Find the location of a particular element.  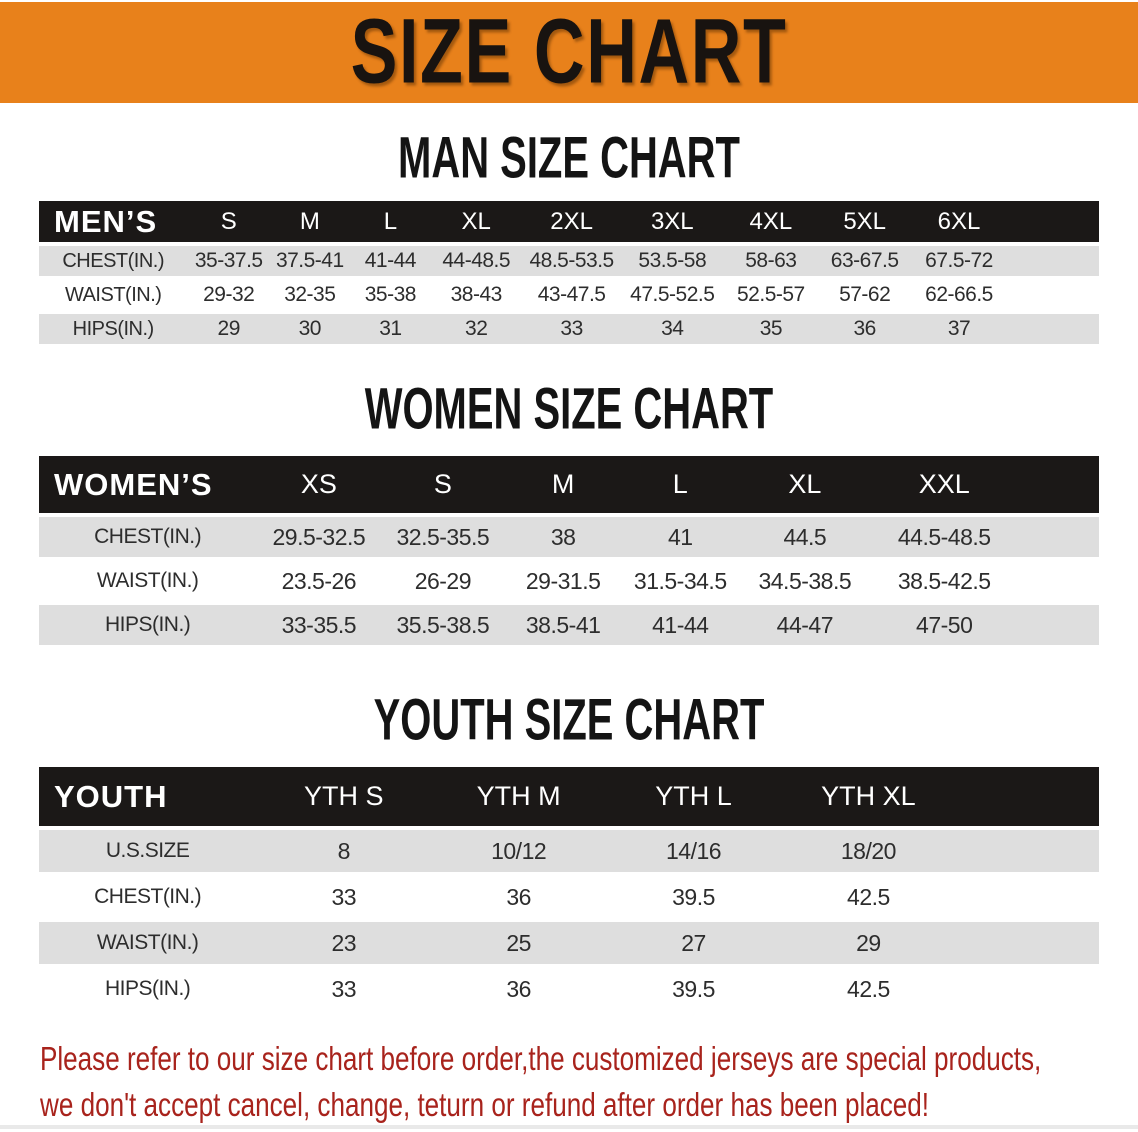

value-cell: 67.5-72 is located at coordinates (959, 261).